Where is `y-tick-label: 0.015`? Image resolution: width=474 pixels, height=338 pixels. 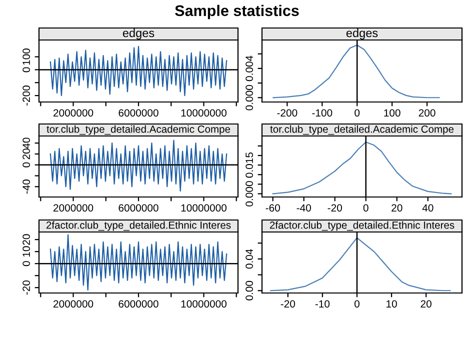
y-tick-label: 0.015 is located at coordinates (249, 165).